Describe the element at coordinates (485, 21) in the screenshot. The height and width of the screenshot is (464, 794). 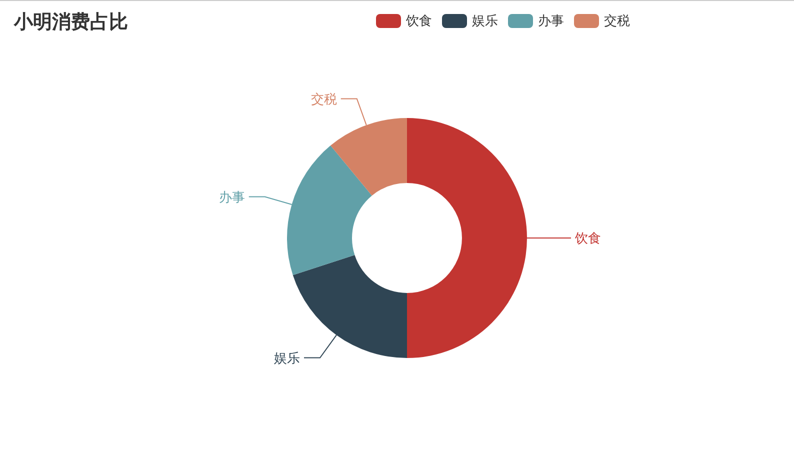
I see `legend-label: 娱乐` at that location.